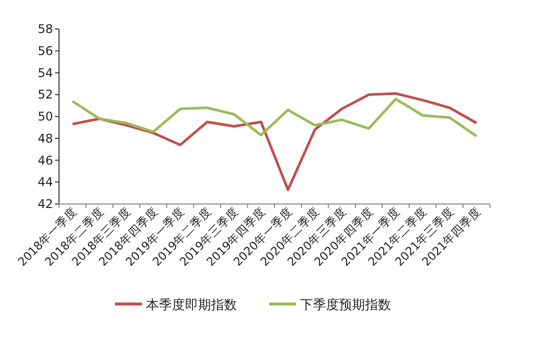 Image resolution: width=536 pixels, height=346 pixels. What do you see at coordinates (345, 305) in the screenshot?
I see `legend-label: 下季度预期指数` at bounding box center [345, 305].